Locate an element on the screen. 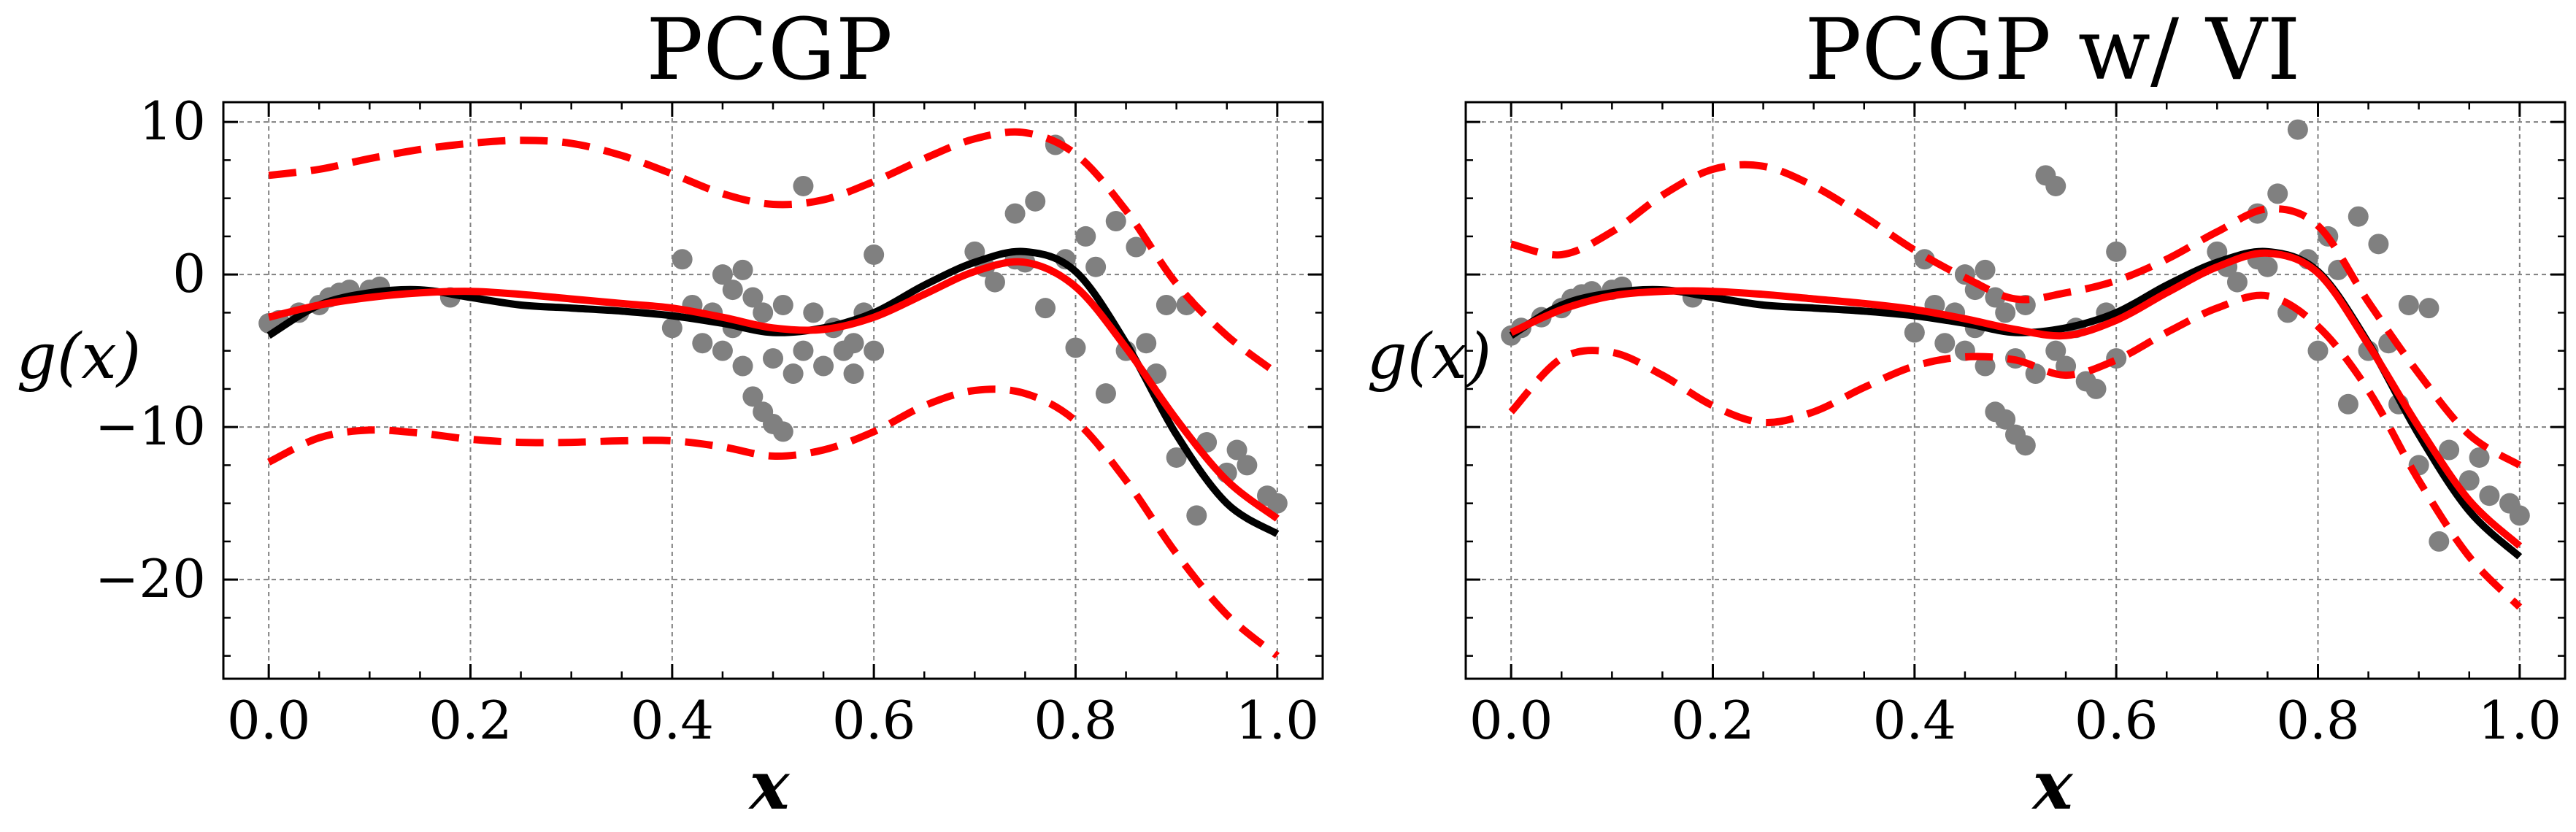  y-tick-label: −10 is located at coordinates (150, 427).